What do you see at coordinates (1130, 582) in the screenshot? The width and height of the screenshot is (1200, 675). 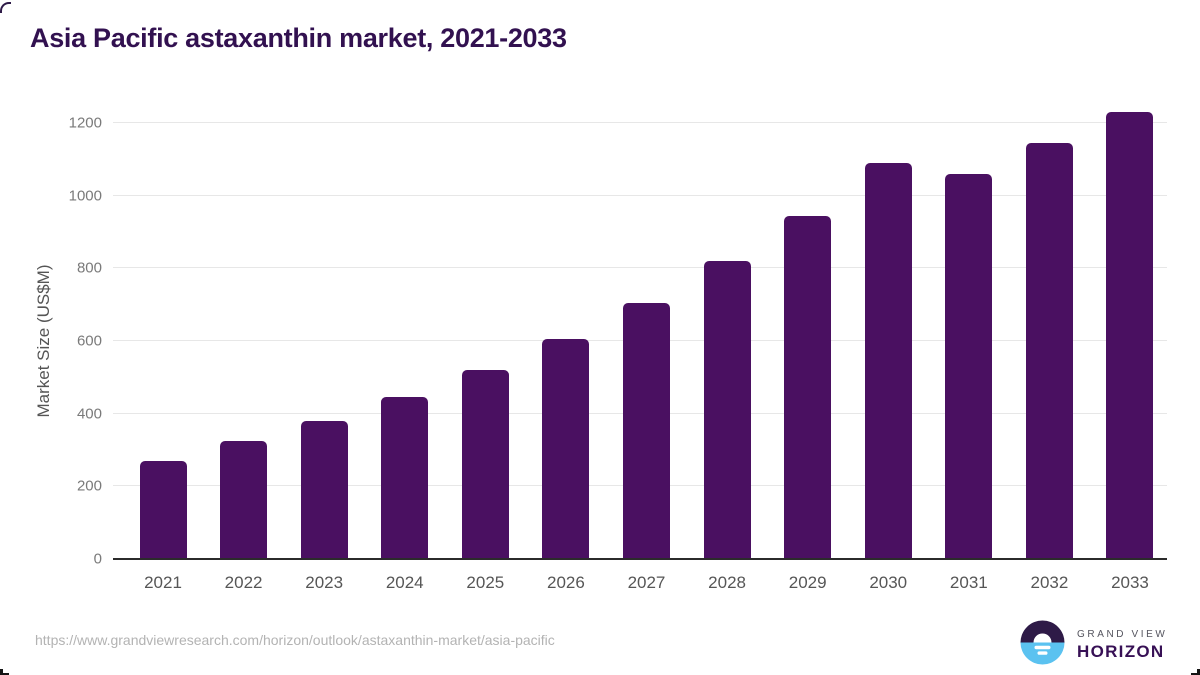 I see `x-tick-label-2033: 2033` at bounding box center [1130, 582].